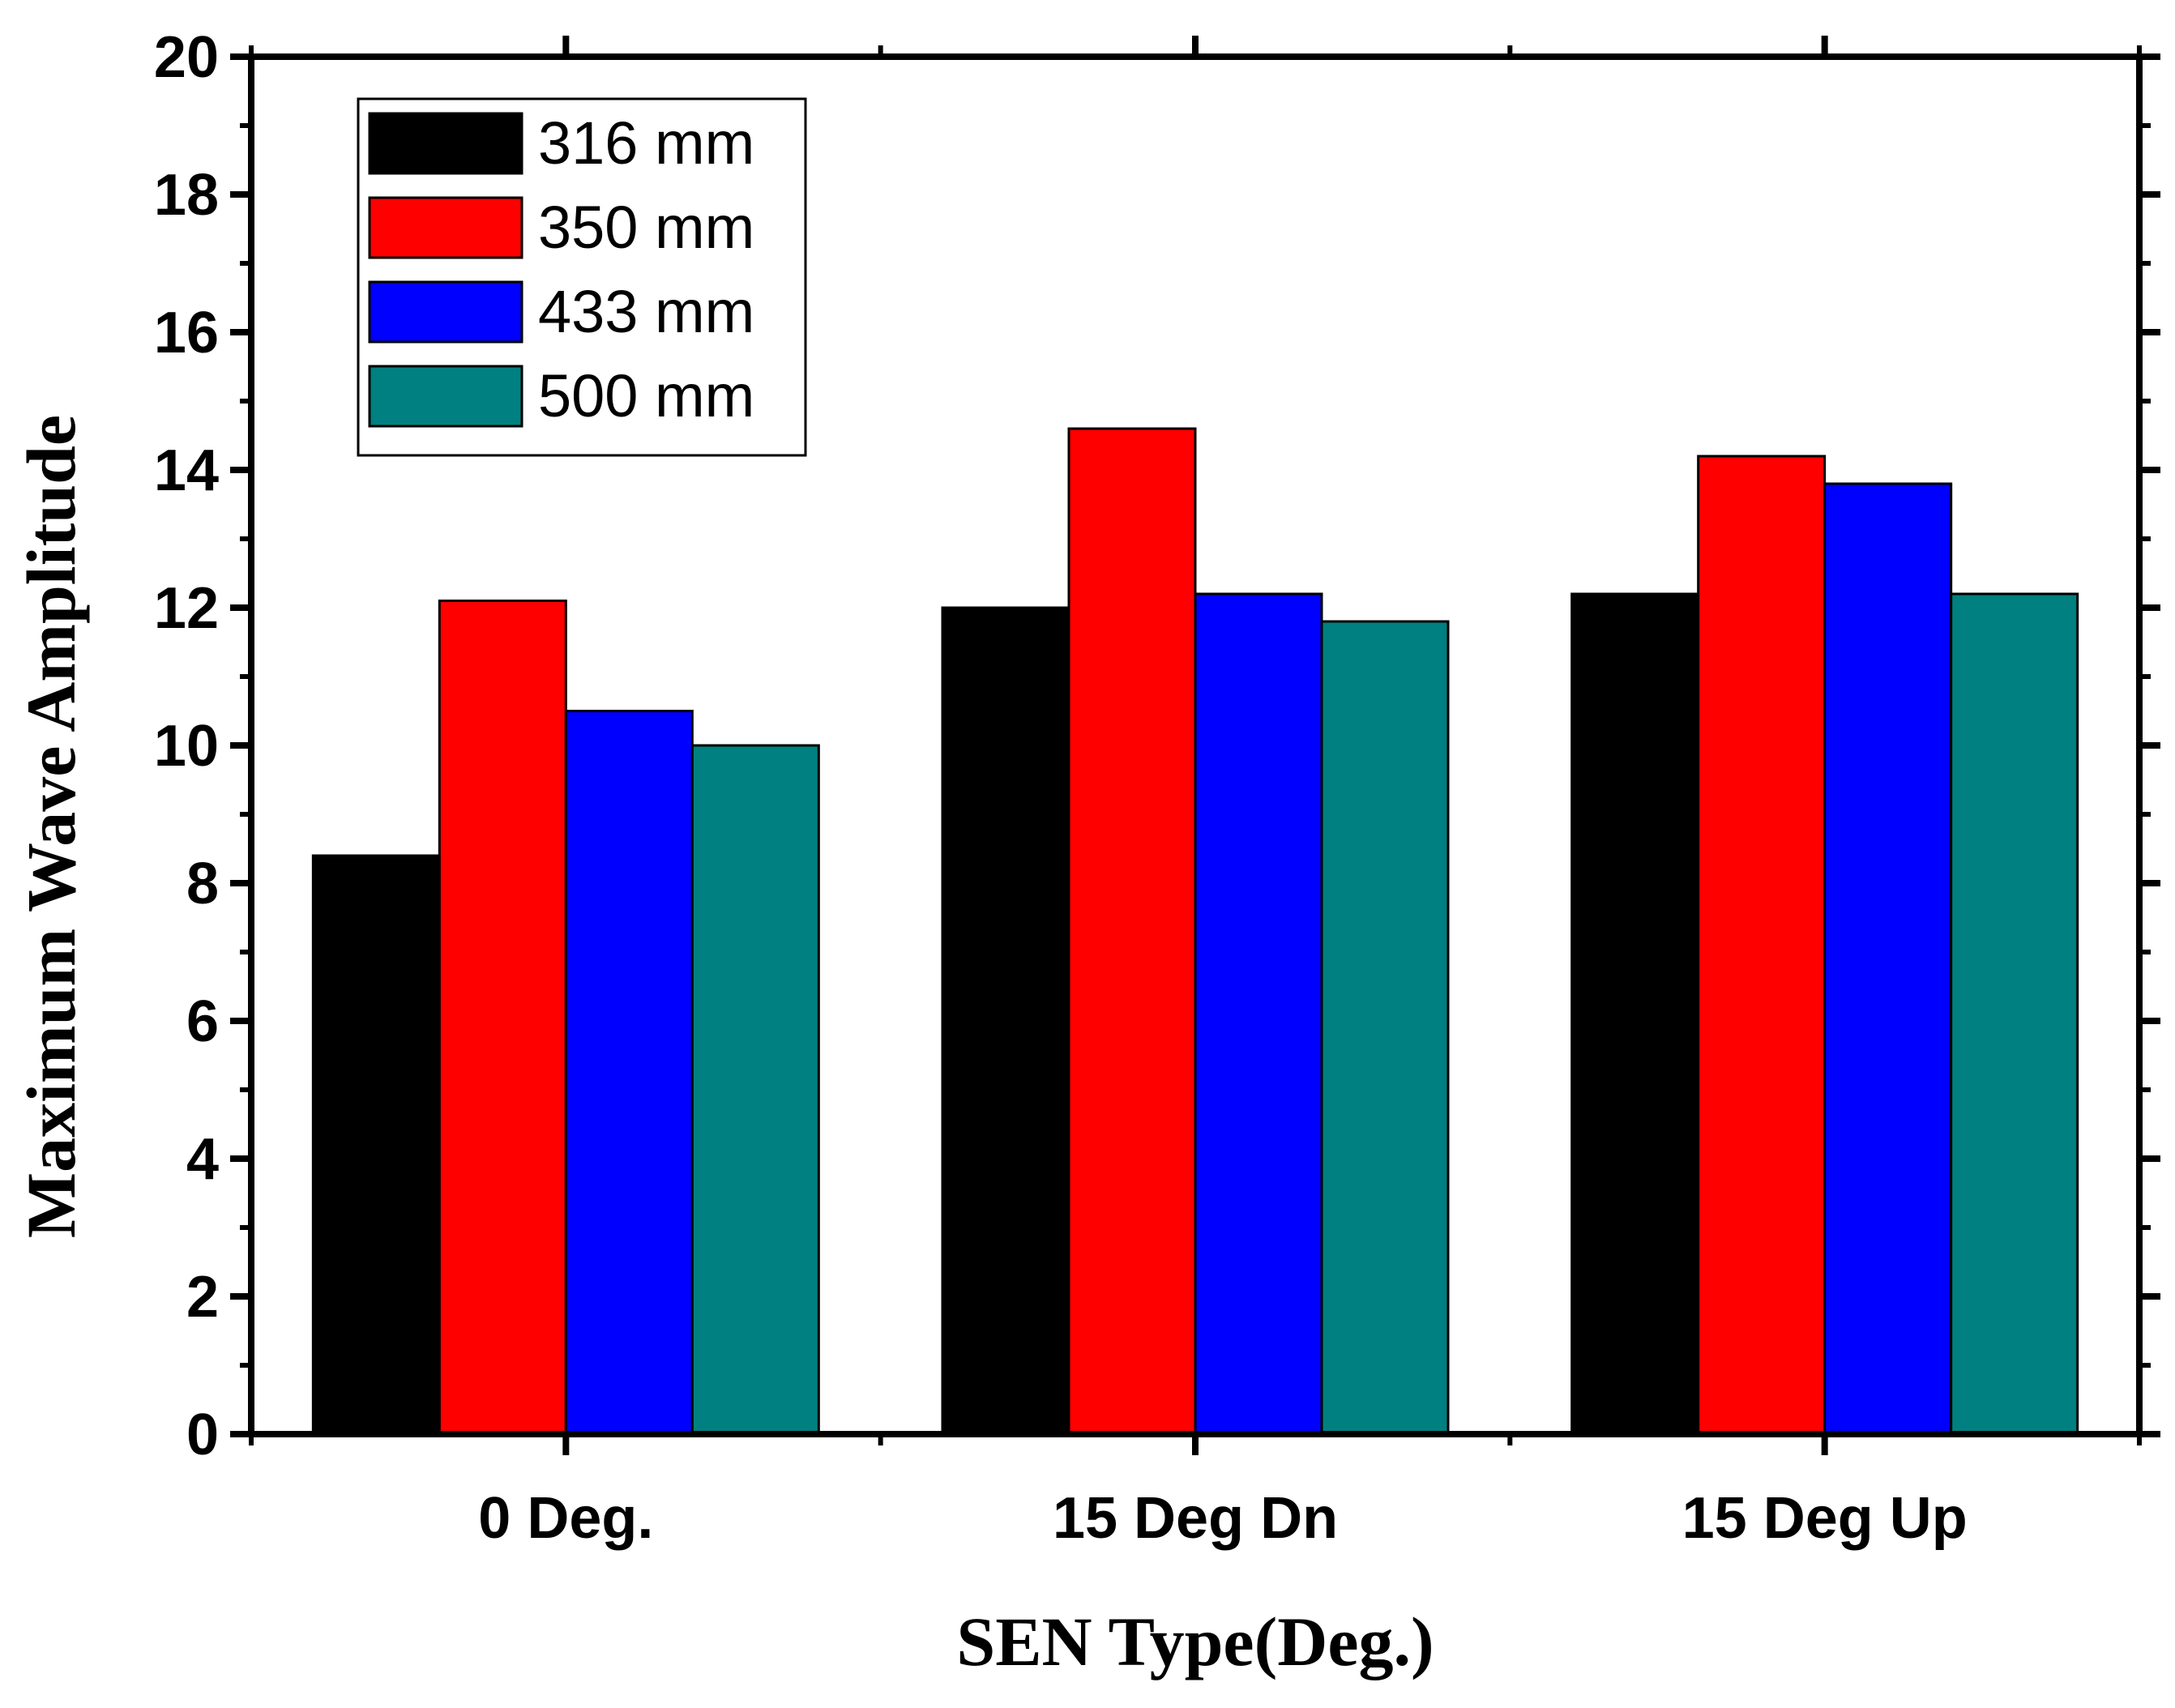 Image resolution: width=2175 pixels, height=1708 pixels. Describe the element at coordinates (202, 1298) in the screenshot. I see `y-tick-label: 2` at that location.